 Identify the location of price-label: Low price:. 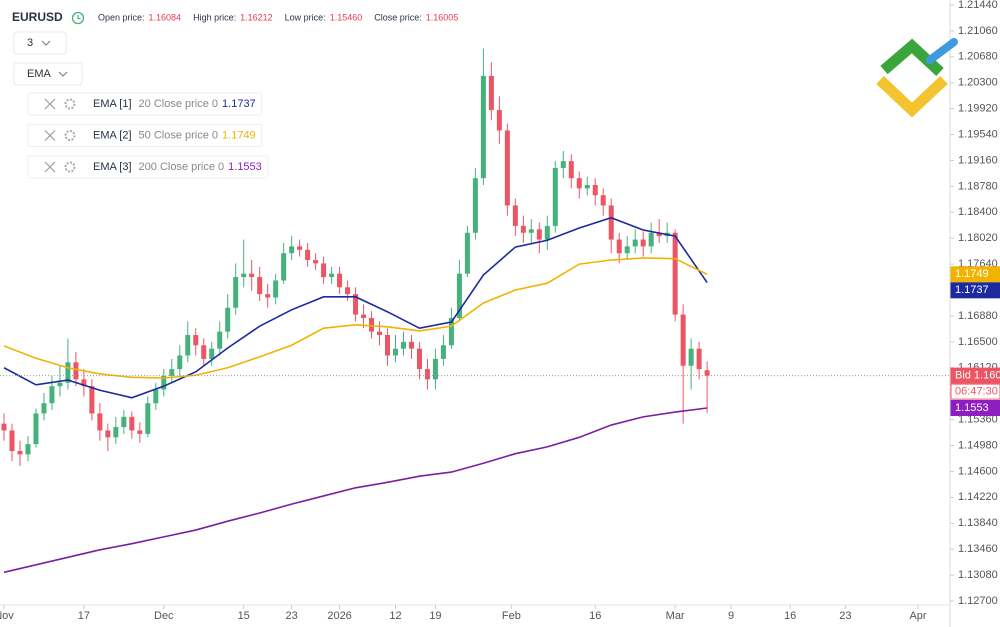
(305, 17).